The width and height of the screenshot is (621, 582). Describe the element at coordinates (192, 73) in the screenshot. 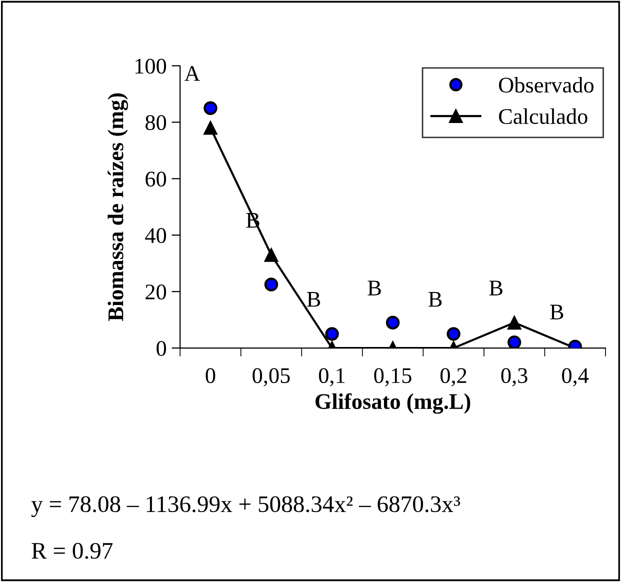

I see `annotation: A` at that location.